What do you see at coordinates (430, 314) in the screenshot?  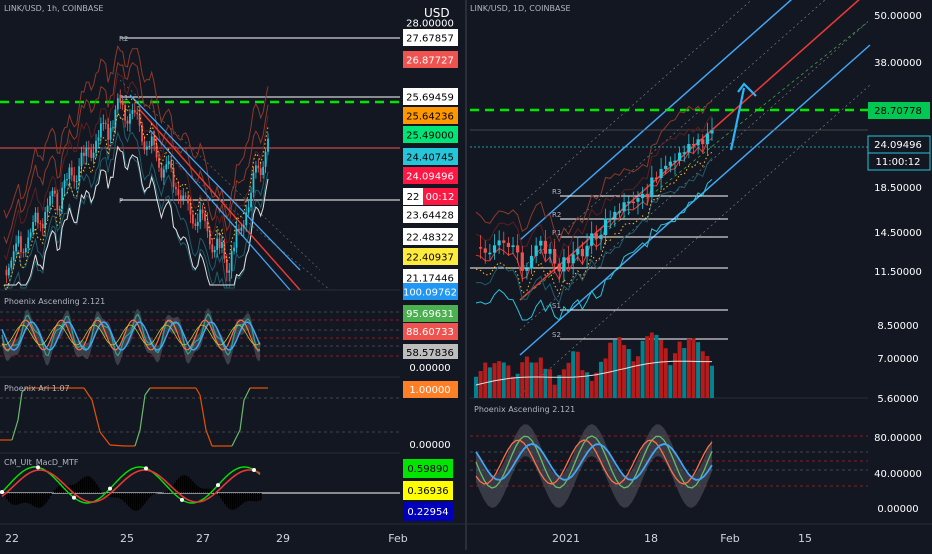 I see `left-osc-scale-label: 95.69631` at bounding box center [430, 314].